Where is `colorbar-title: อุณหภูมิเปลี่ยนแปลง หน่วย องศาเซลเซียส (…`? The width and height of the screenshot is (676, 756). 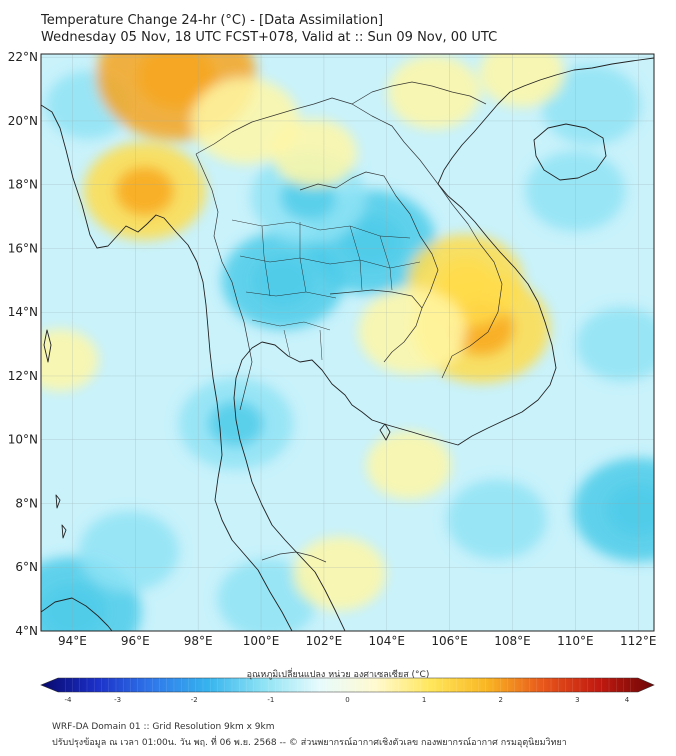
colorbar-title: อุณหภูมิเปลี่ยนแปลง หน่วย องศาเซลเซียส (… is located at coordinates (338, 675).